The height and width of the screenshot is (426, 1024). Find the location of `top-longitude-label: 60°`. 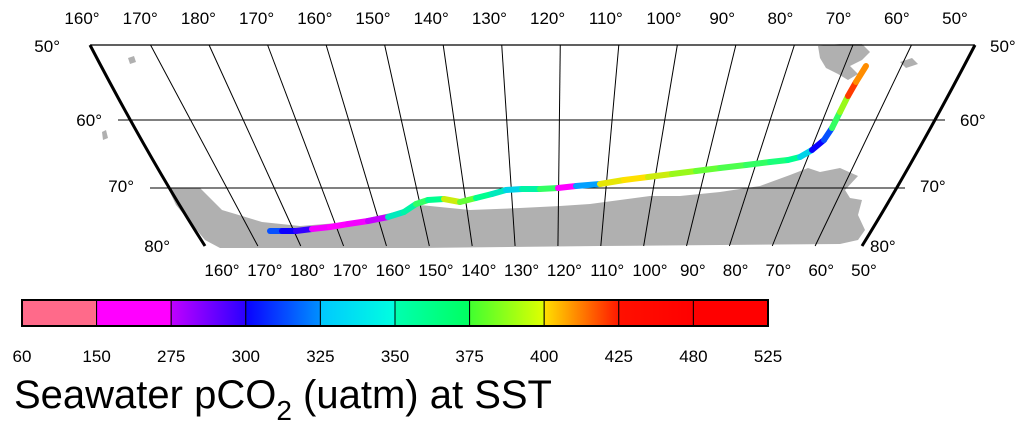

top-longitude-label: 60° is located at coordinates (897, 18).